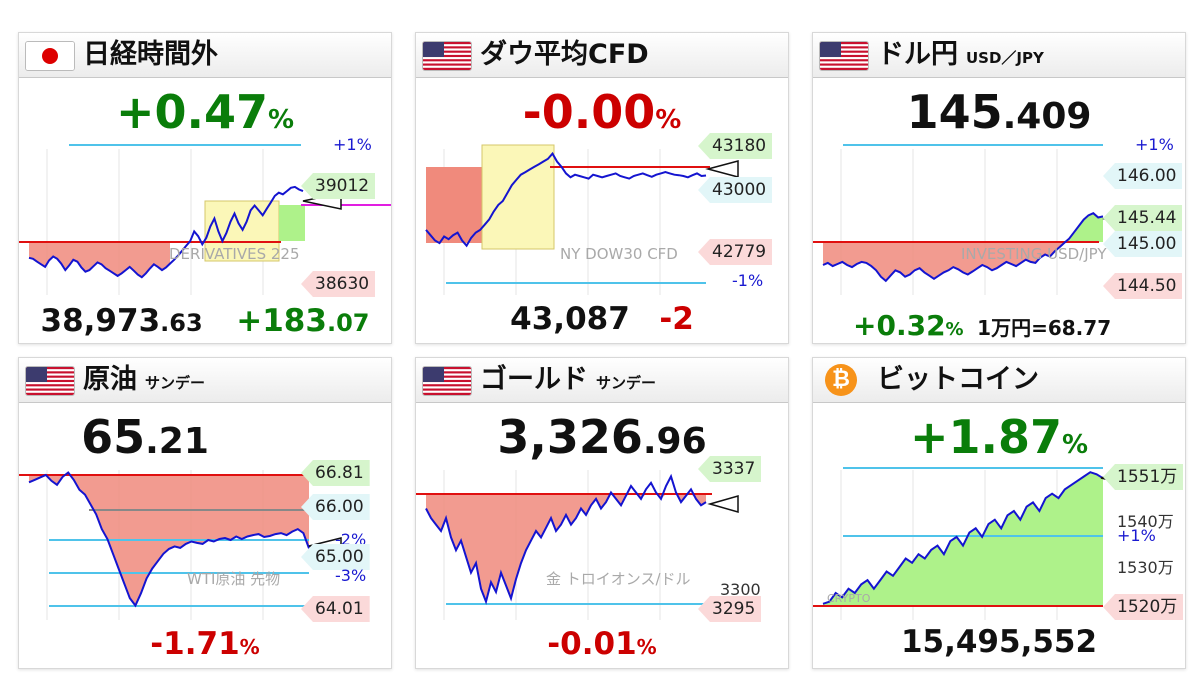 The height and width of the screenshot is (698, 1200). I want to click on level-1540: 1540万, so click(1145, 521).